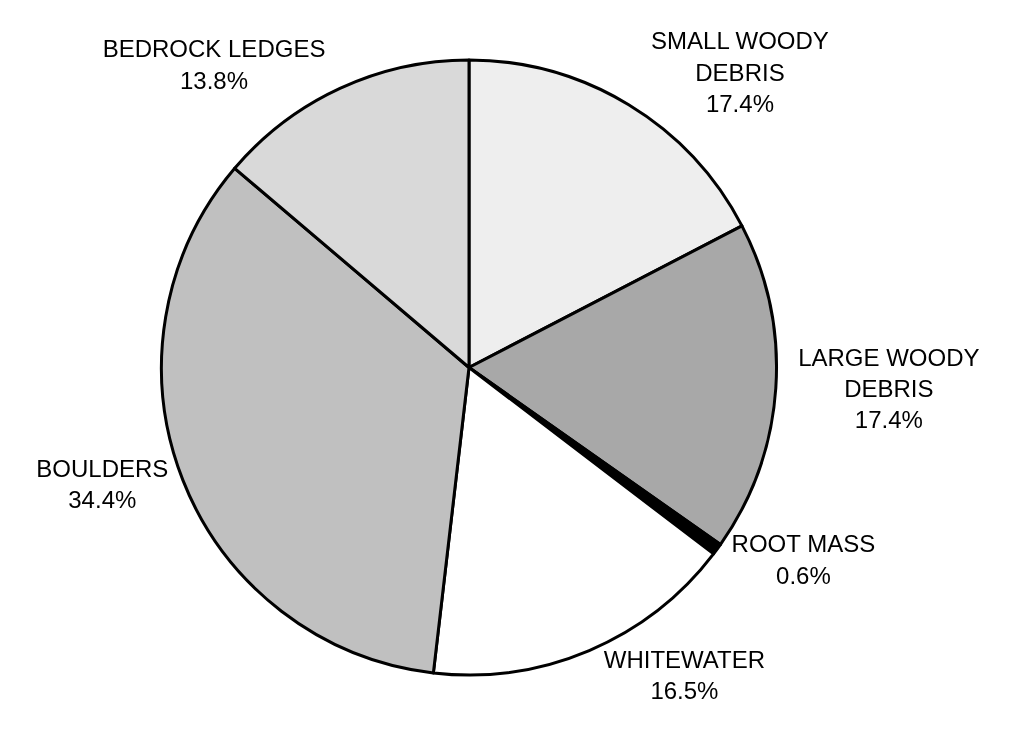 The height and width of the screenshot is (735, 1009). Describe the element at coordinates (740, 56) in the screenshot. I see `slice-label: SMALL WOODY DEBRIS` at that location.